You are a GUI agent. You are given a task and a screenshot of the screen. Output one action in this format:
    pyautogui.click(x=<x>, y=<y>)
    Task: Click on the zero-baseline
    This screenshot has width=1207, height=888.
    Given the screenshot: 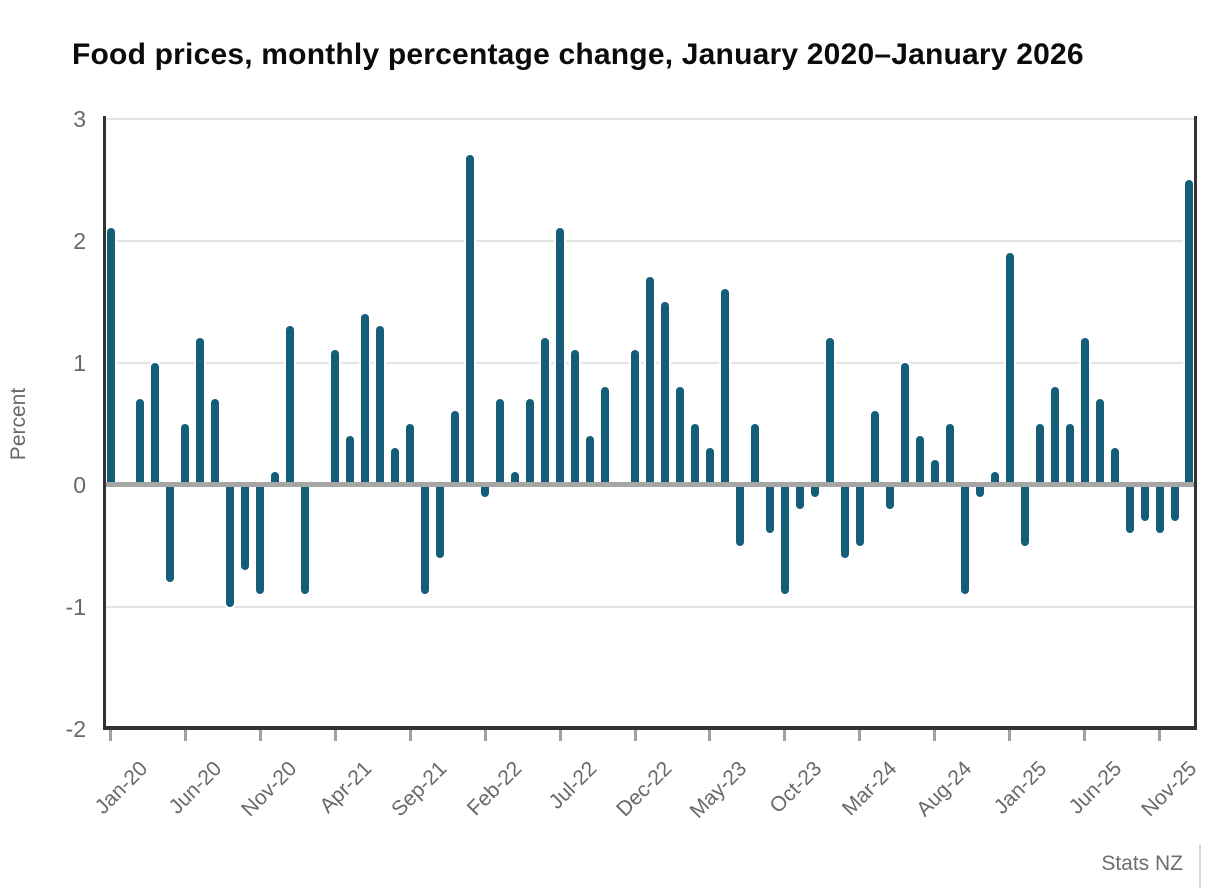 What is the action you would take?
    pyautogui.click(x=650, y=484)
    